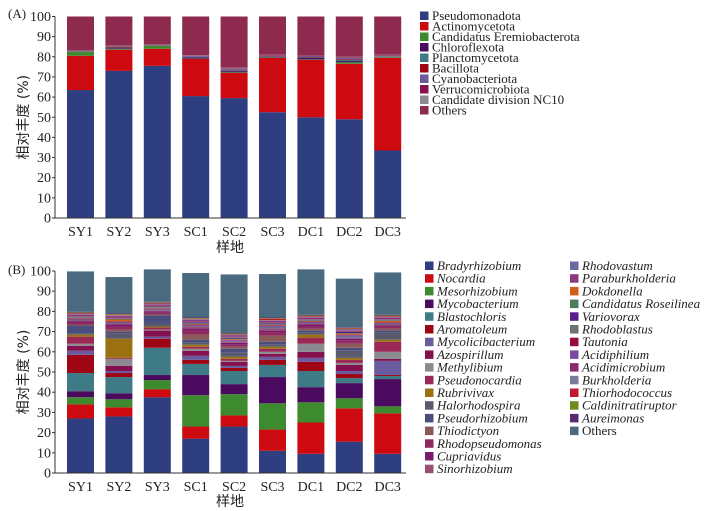  What do you see at coordinates (157, 333) in the screenshot?
I see `bar-segment-sy3-azospirillum` at bounding box center [157, 333].